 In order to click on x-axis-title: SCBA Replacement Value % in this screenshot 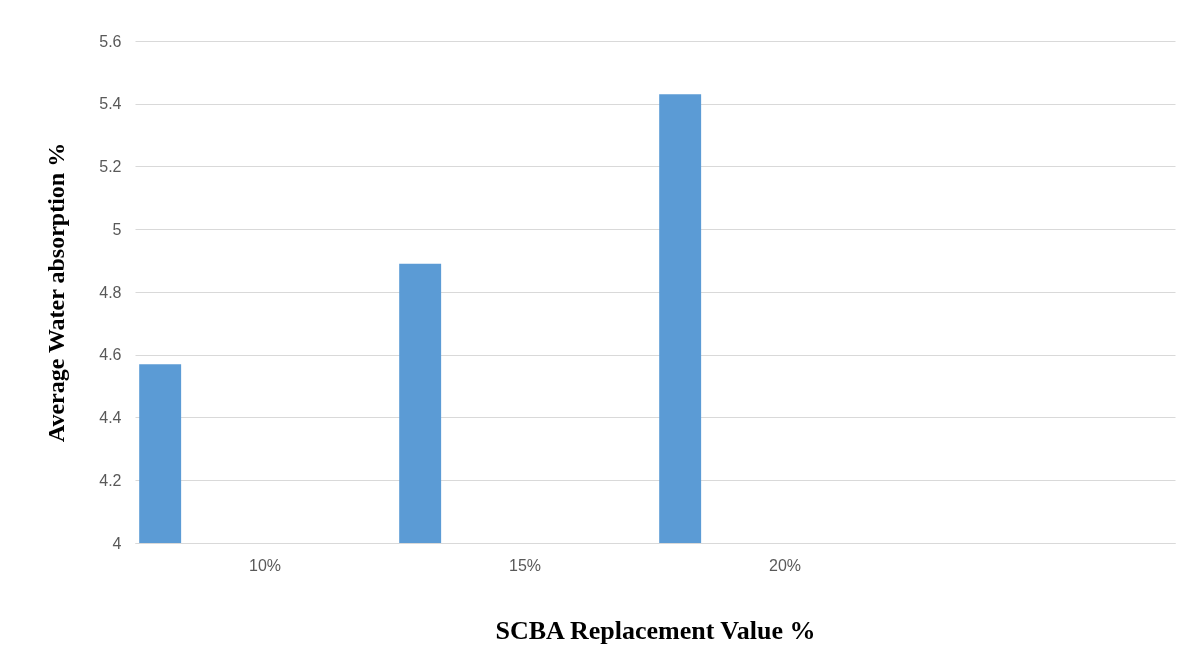, I will do `click(655, 630)`.